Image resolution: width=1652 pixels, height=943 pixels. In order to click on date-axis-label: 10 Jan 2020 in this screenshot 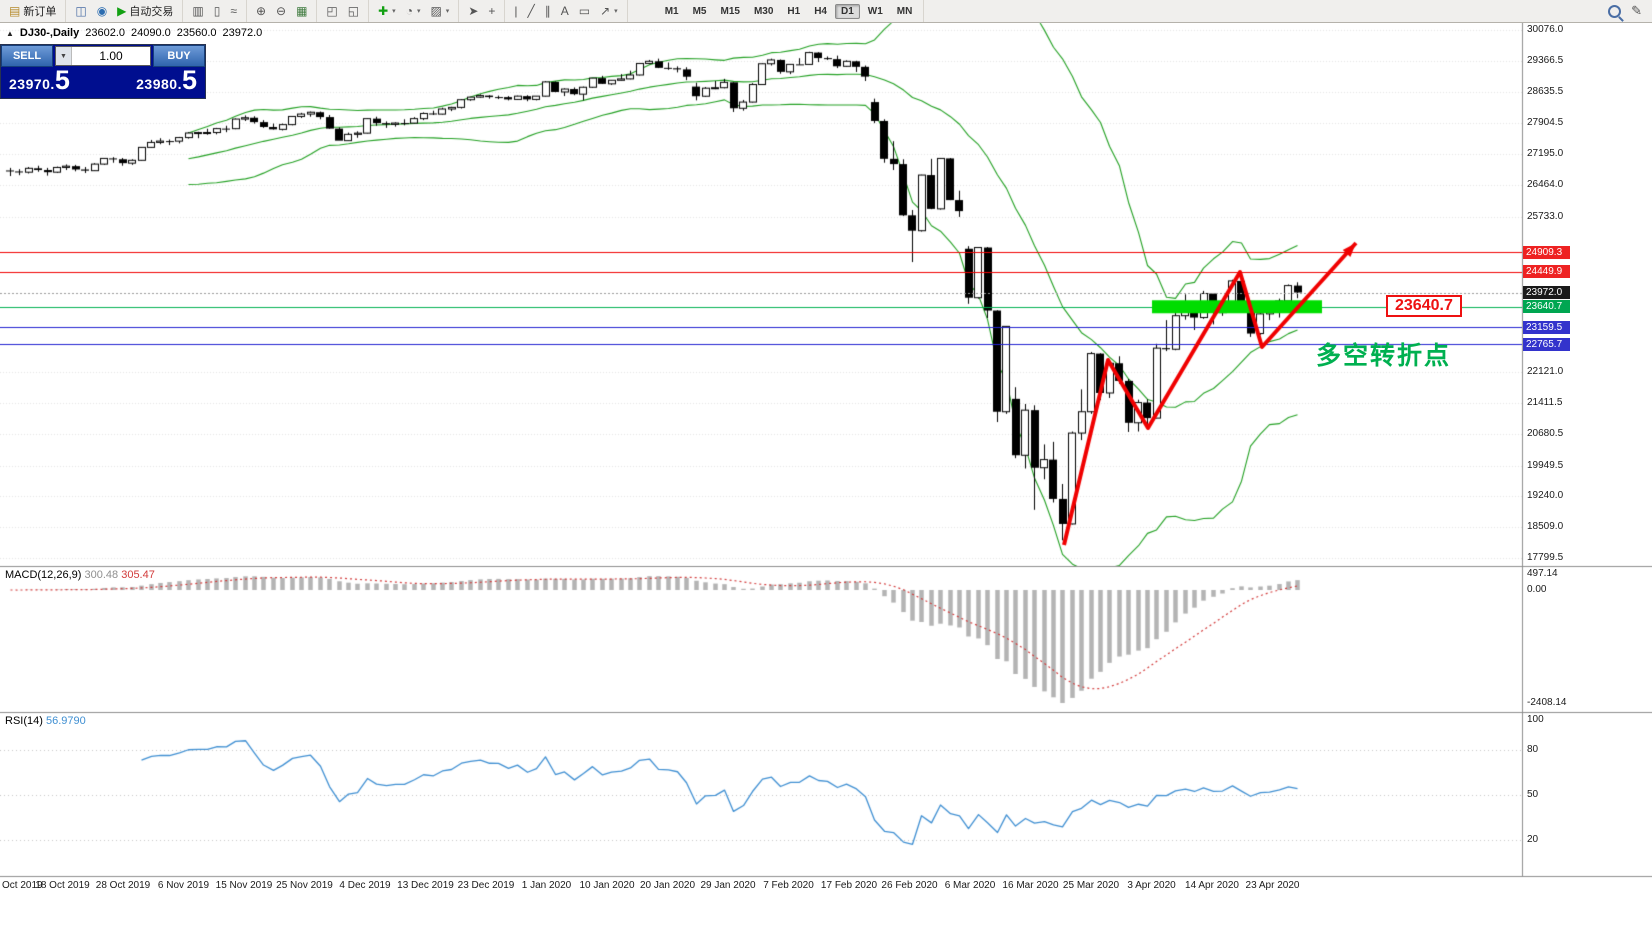, I will do `click(607, 885)`.